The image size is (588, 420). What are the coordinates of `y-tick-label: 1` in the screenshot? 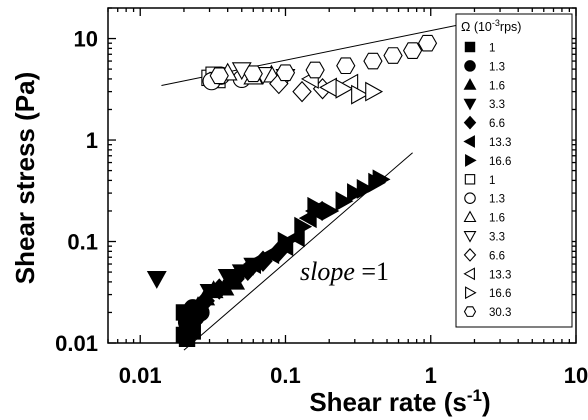 It's located at (92, 140).